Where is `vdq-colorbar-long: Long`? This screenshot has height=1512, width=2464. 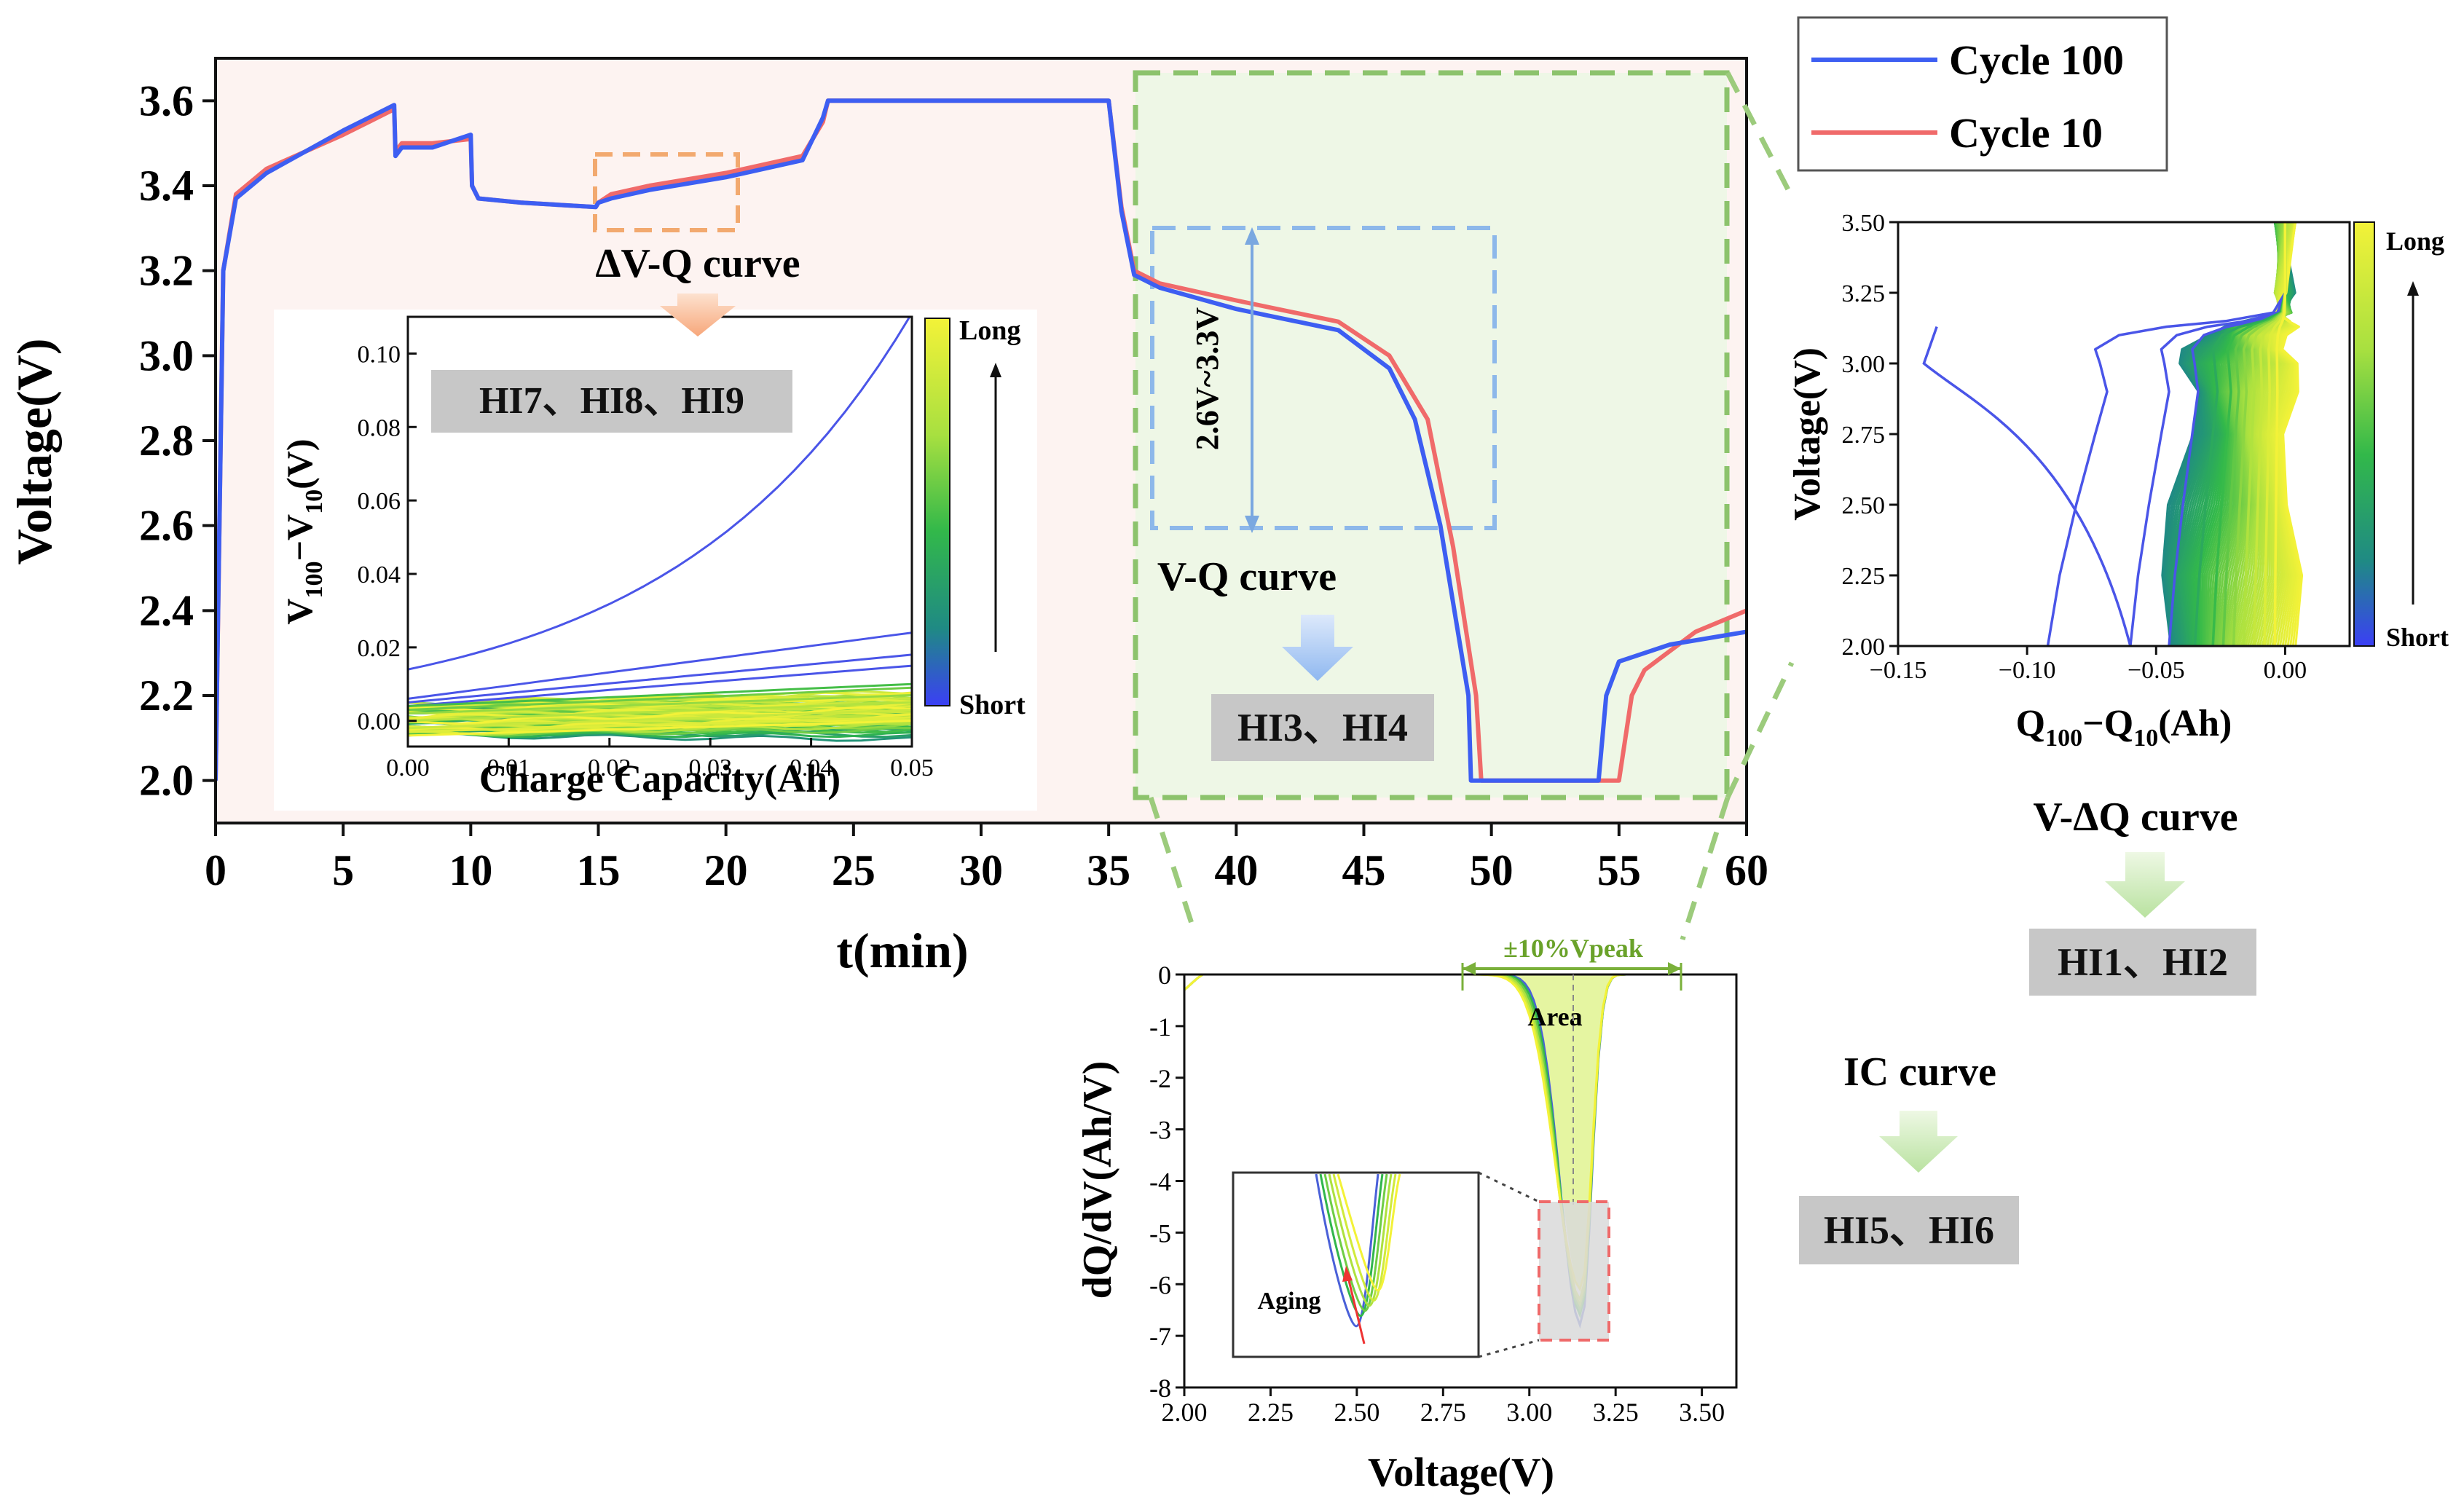
vdq-colorbar-long: Long is located at coordinates (2415, 241).